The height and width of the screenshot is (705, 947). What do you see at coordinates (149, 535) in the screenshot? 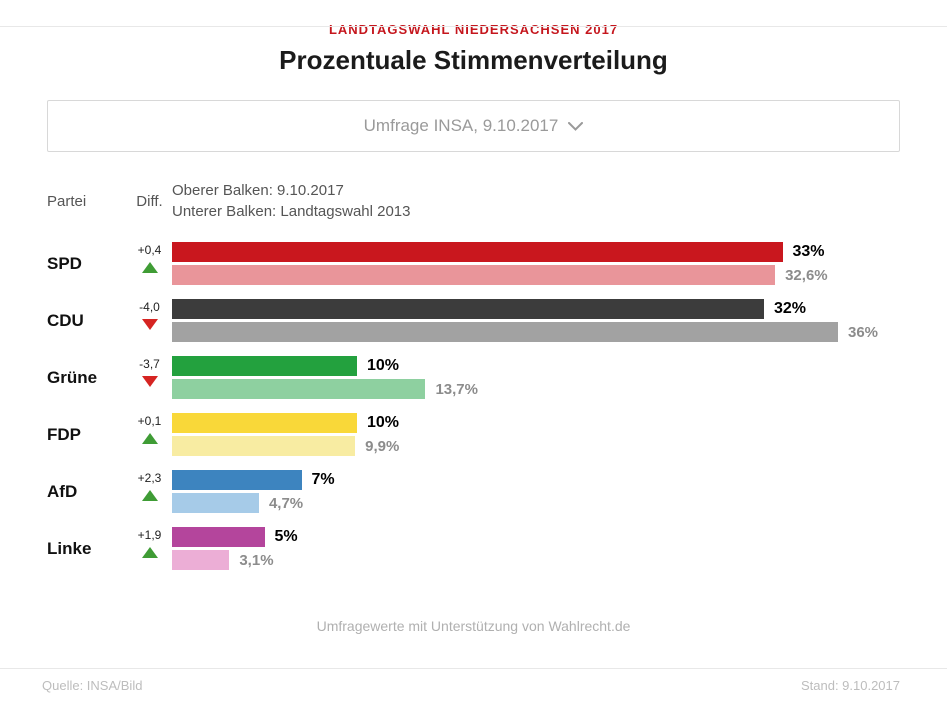
I see `diff-value: +1,9` at bounding box center [149, 535].